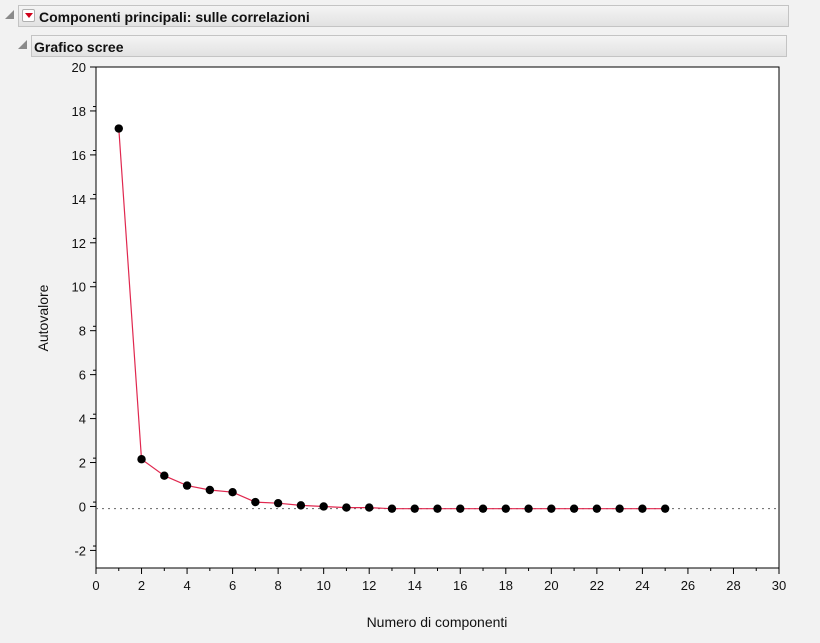  Describe the element at coordinates (409, 46) in the screenshot. I see `outline-header-scree: Grafico scree` at that location.